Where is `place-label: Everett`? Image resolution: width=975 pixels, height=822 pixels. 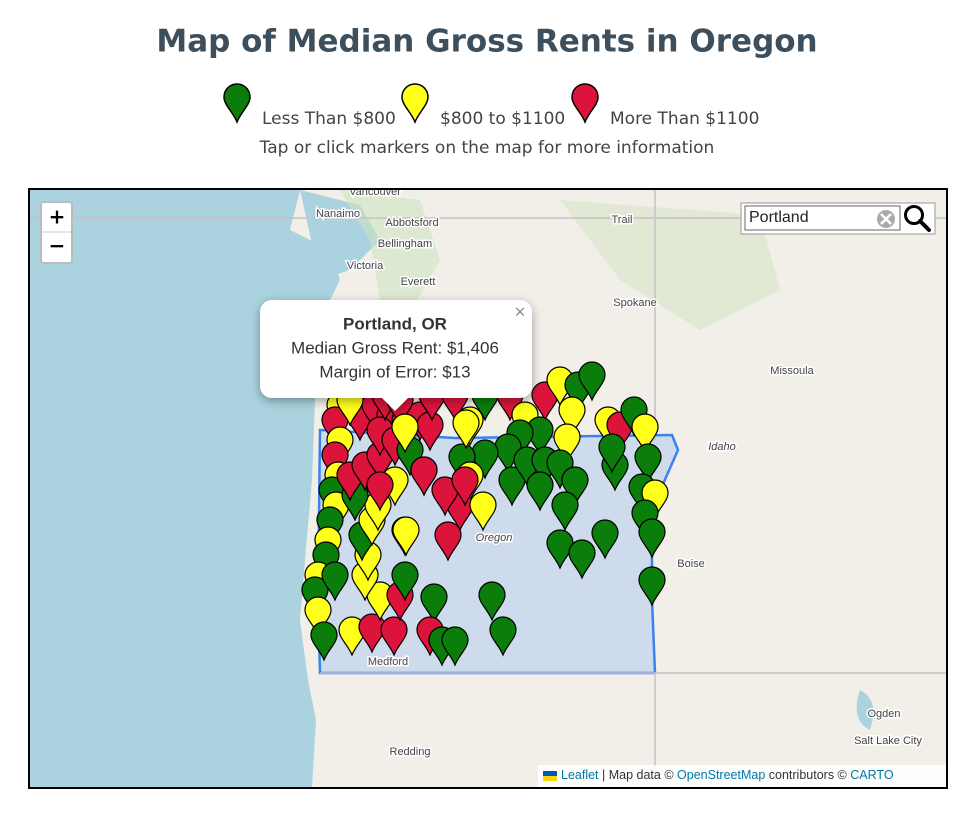 place-label: Everett is located at coordinates (418, 282).